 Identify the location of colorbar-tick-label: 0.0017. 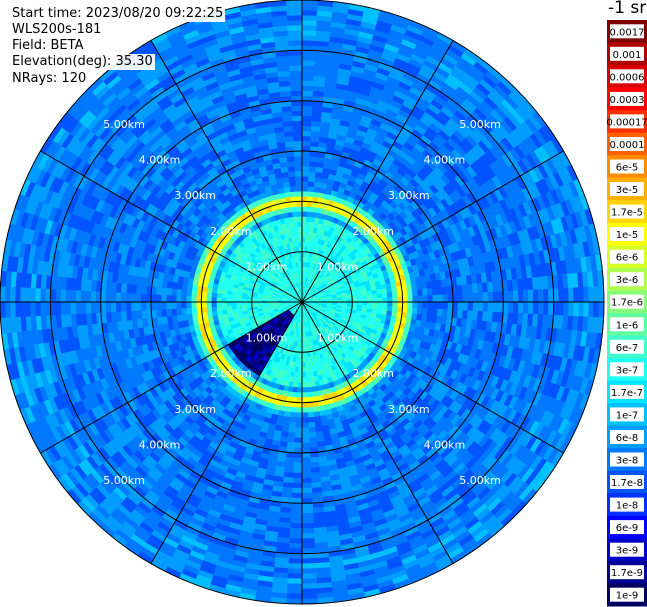
(627, 32).